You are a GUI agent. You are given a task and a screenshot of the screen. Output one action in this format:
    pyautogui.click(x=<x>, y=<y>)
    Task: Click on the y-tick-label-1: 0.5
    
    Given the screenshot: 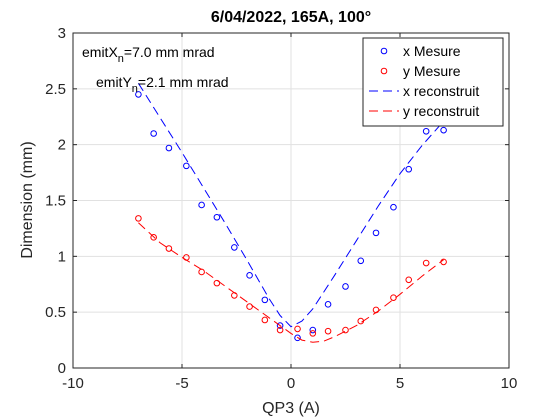 What is the action you would take?
    pyautogui.click(x=55, y=312)
    